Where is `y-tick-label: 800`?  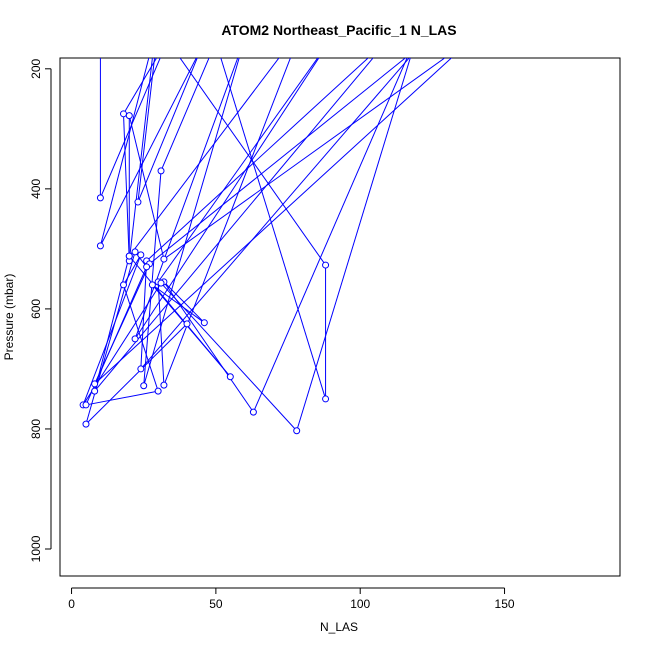
y-tick-label: 800 is located at coordinates (36, 429).